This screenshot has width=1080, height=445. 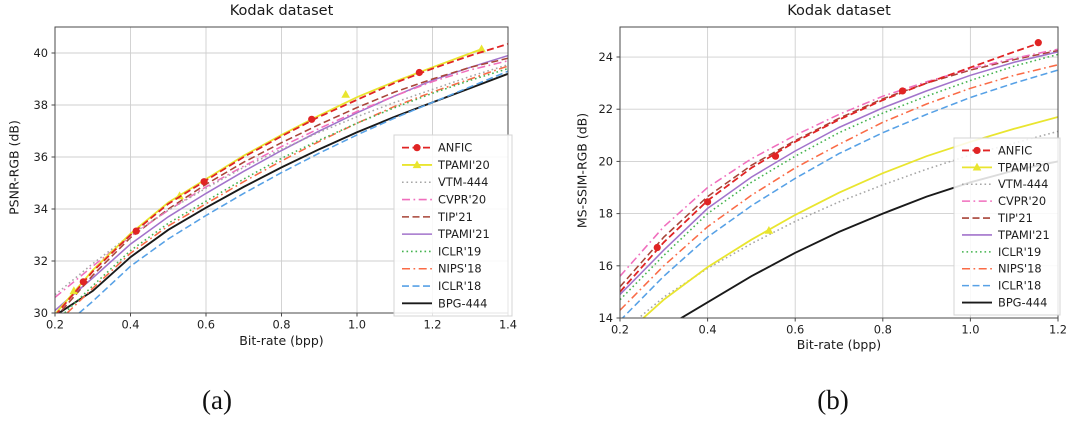 I want to click on y-tick-label: 16, so click(x=606, y=266).